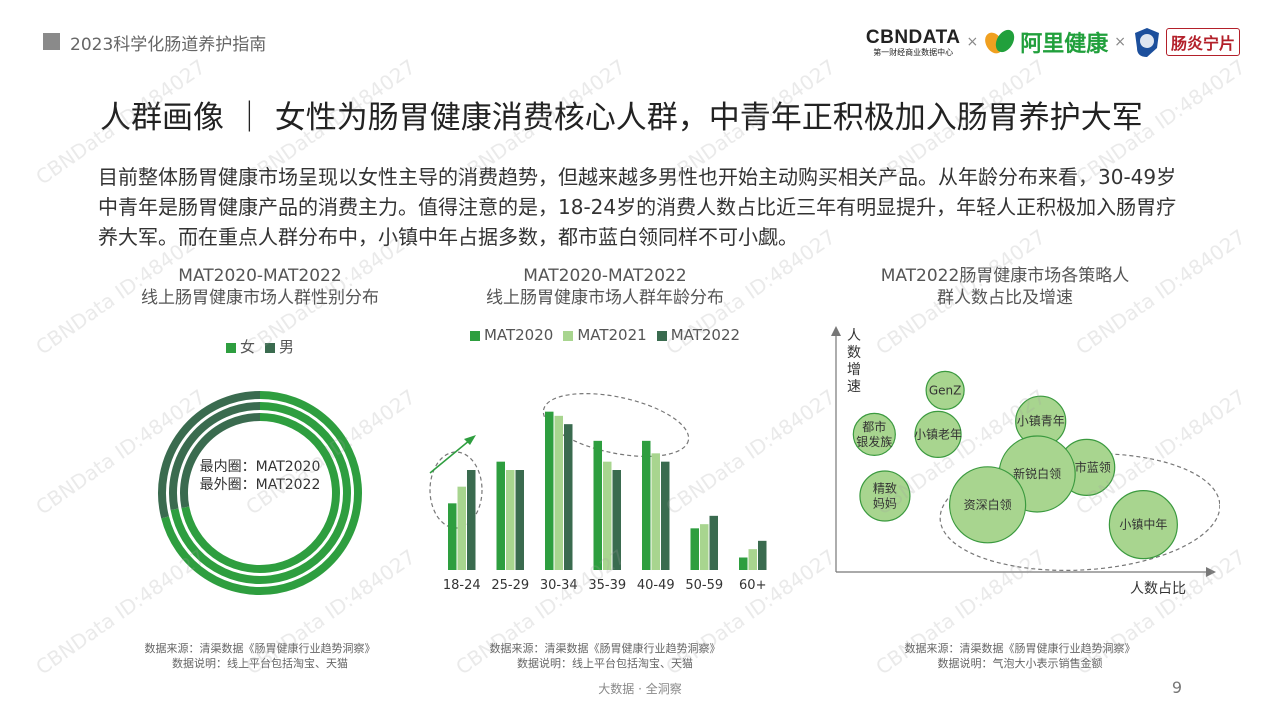  I want to click on bar-25-29-mat2022, so click(519, 520).